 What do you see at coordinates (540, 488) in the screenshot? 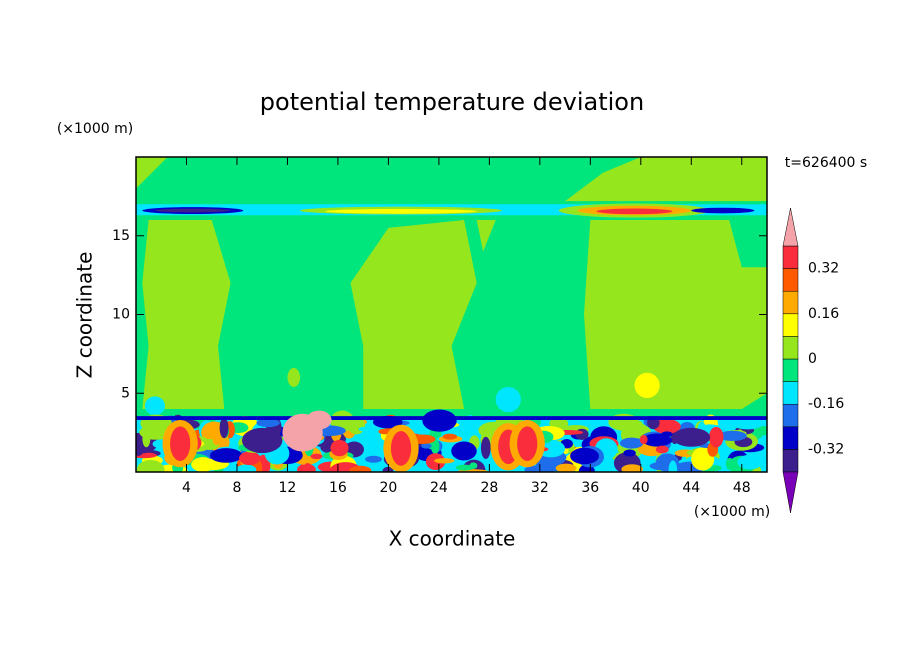
I see `x-tick-label: 32` at bounding box center [540, 488].